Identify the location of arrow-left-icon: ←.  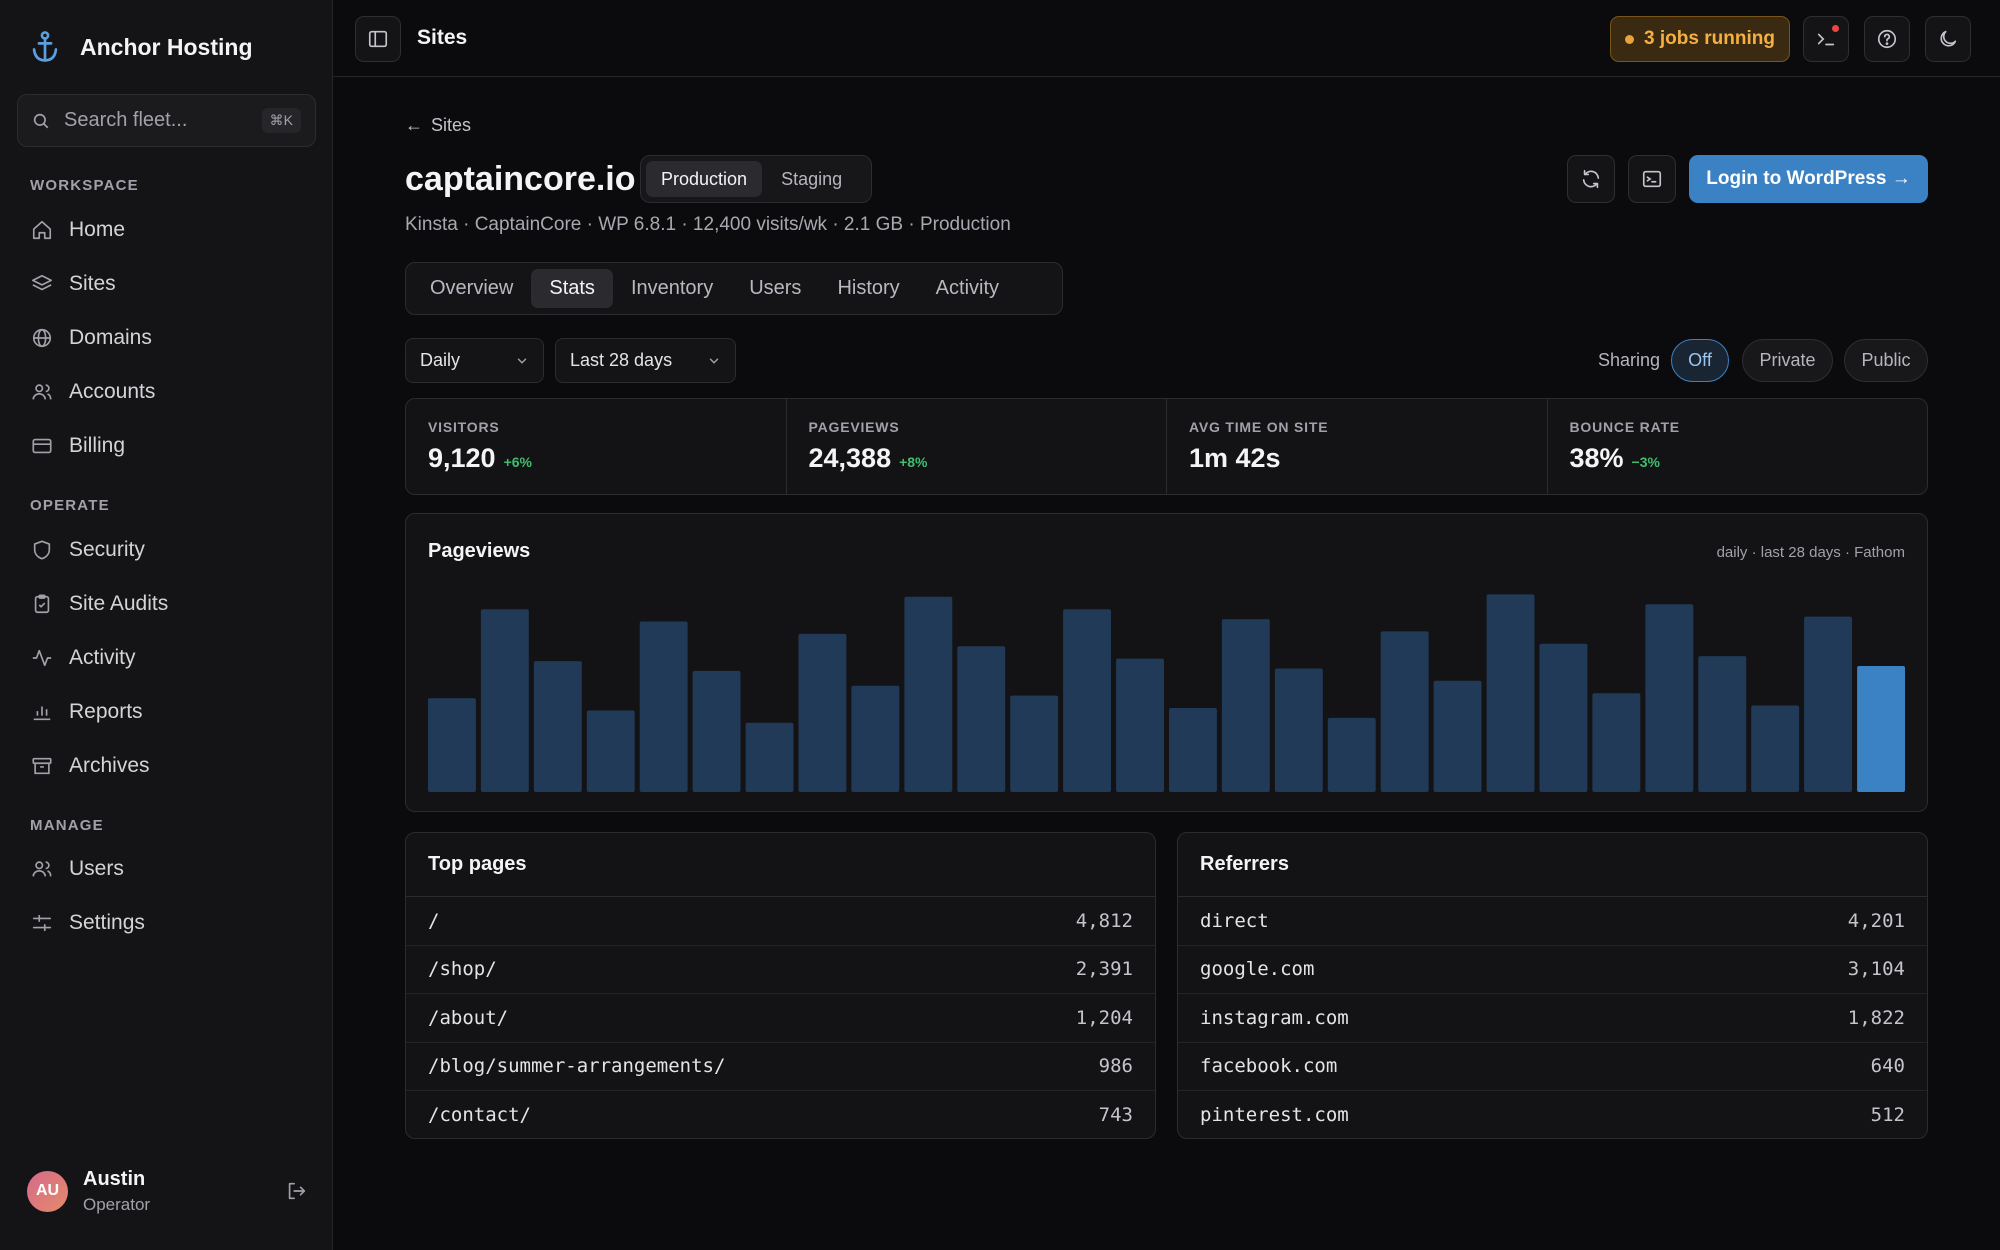
(414, 125).